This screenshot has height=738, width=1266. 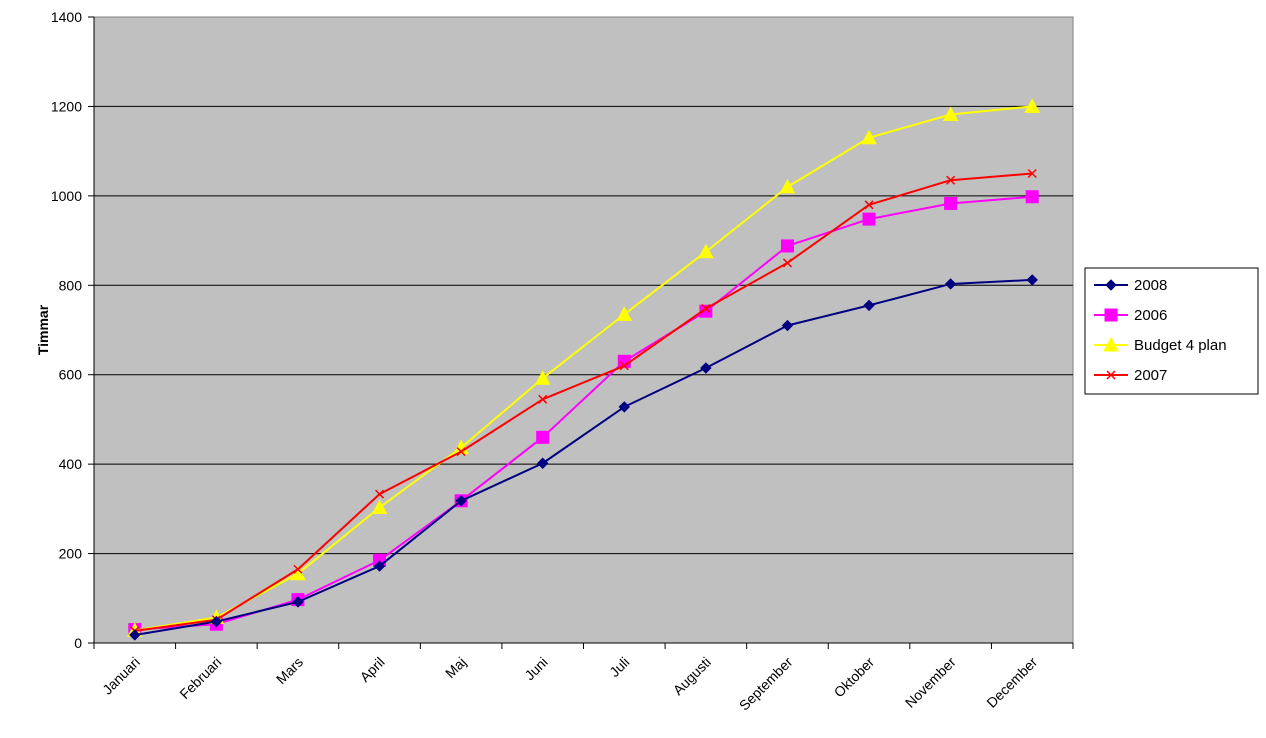 What do you see at coordinates (1130, 375) in the screenshot?
I see `legend-item-2007: 2007` at bounding box center [1130, 375].